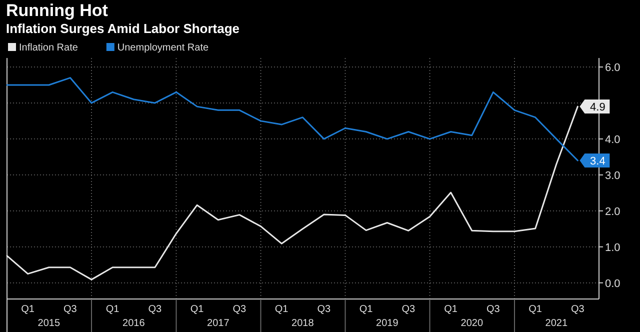 This screenshot has height=332, width=640. I want to click on x2-tick-label: 2021, so click(556, 323).